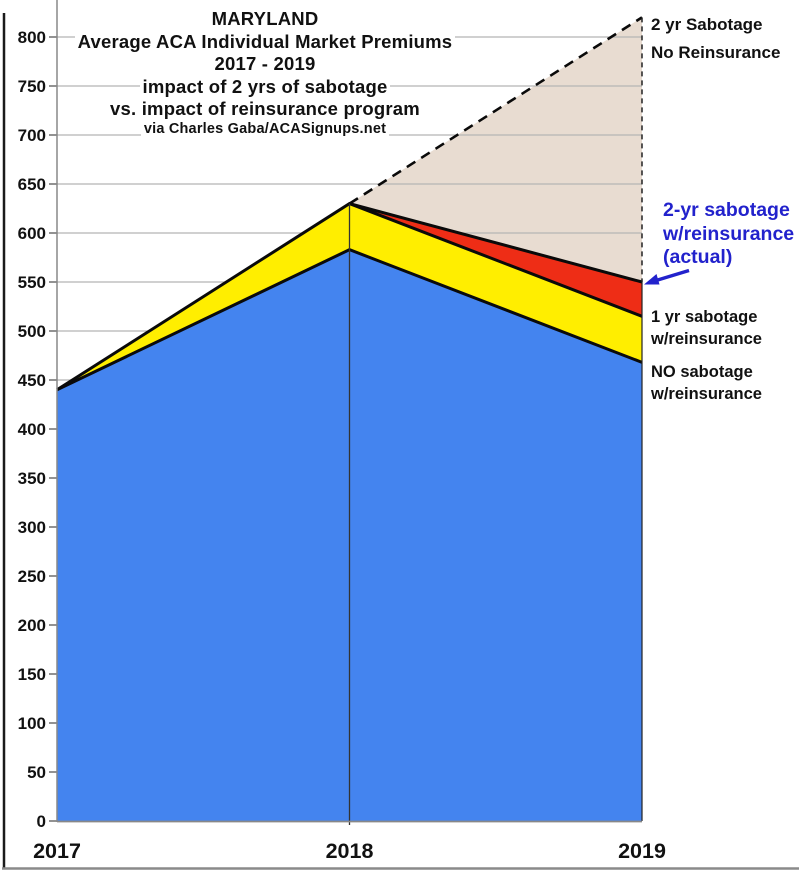 This screenshot has width=800, height=874. I want to click on ytick-label-700: 700, so click(32, 135).